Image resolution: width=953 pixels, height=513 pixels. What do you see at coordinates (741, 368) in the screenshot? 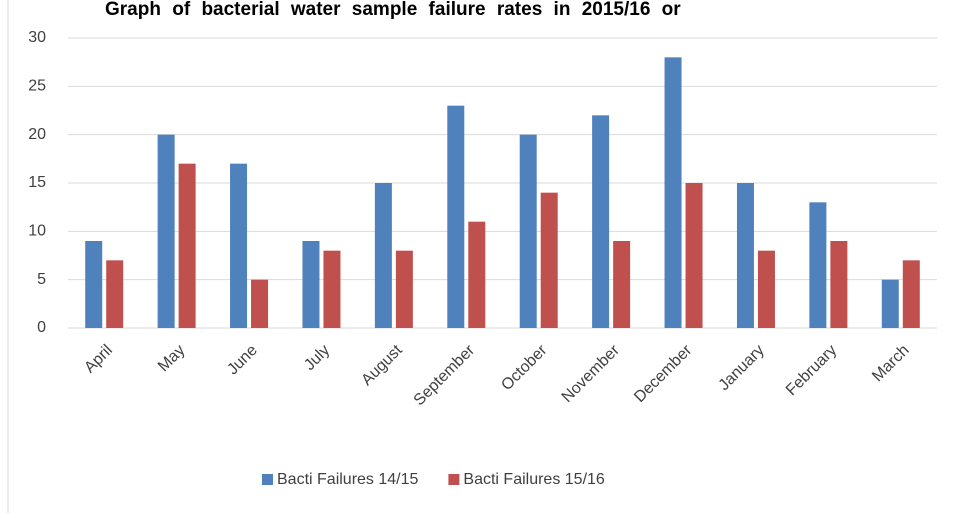
I see `x-tick-label: January` at bounding box center [741, 368].